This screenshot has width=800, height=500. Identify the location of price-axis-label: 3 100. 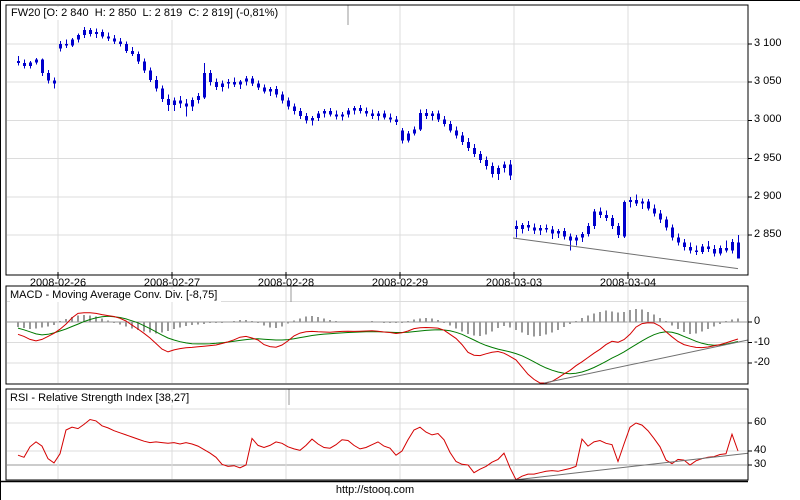
(768, 43).